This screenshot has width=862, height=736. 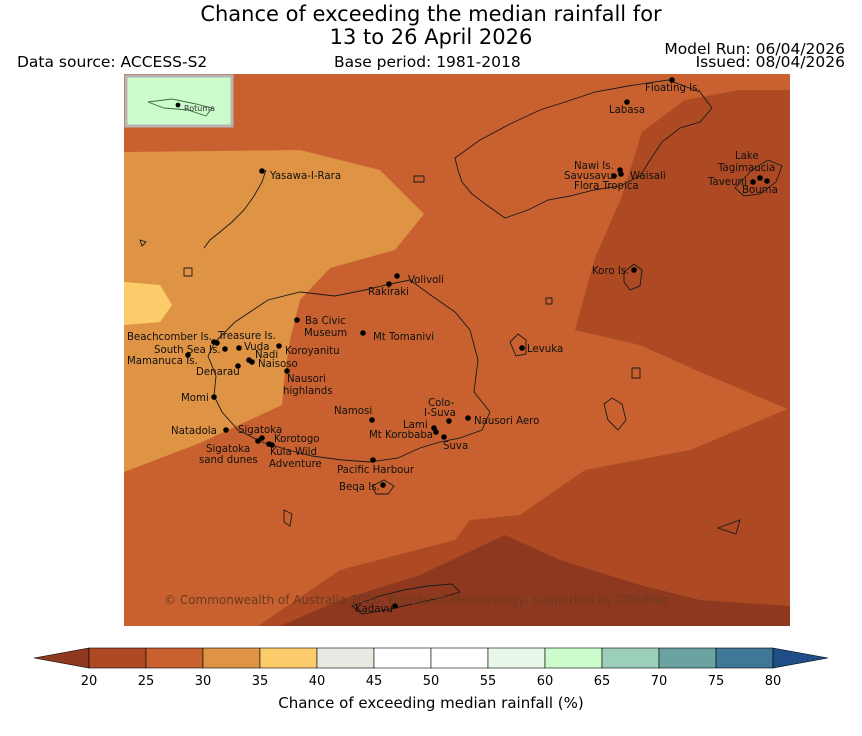 I want to click on label-beqa: Beqa Is., so click(x=359, y=487).